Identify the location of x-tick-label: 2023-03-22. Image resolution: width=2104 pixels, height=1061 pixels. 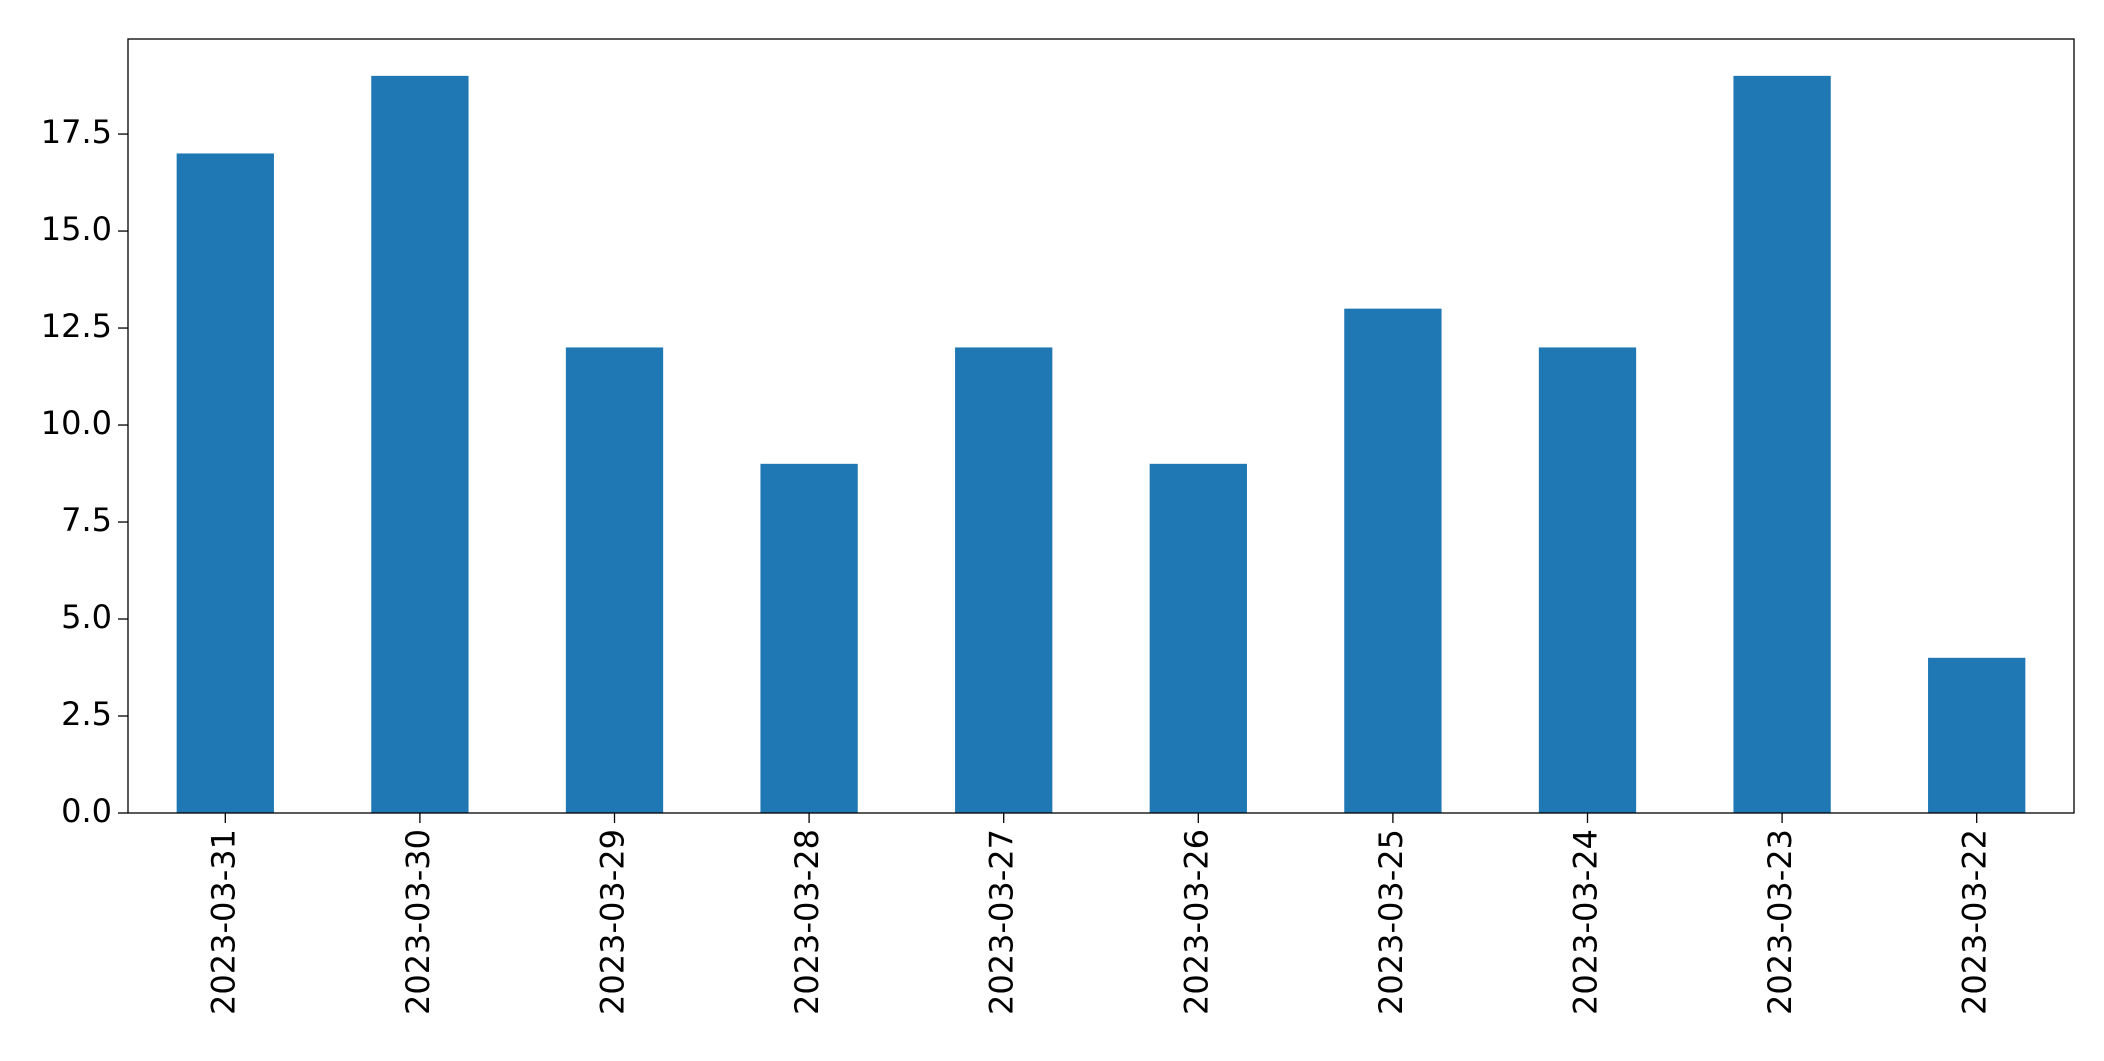
(1975, 922).